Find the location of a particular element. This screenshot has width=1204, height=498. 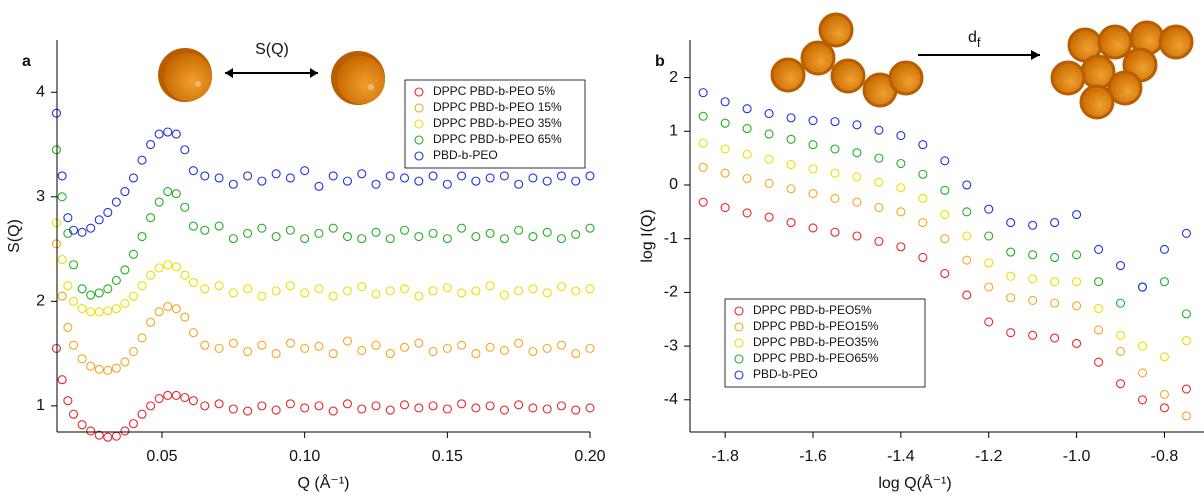

annotation: df is located at coordinates (974, 39).